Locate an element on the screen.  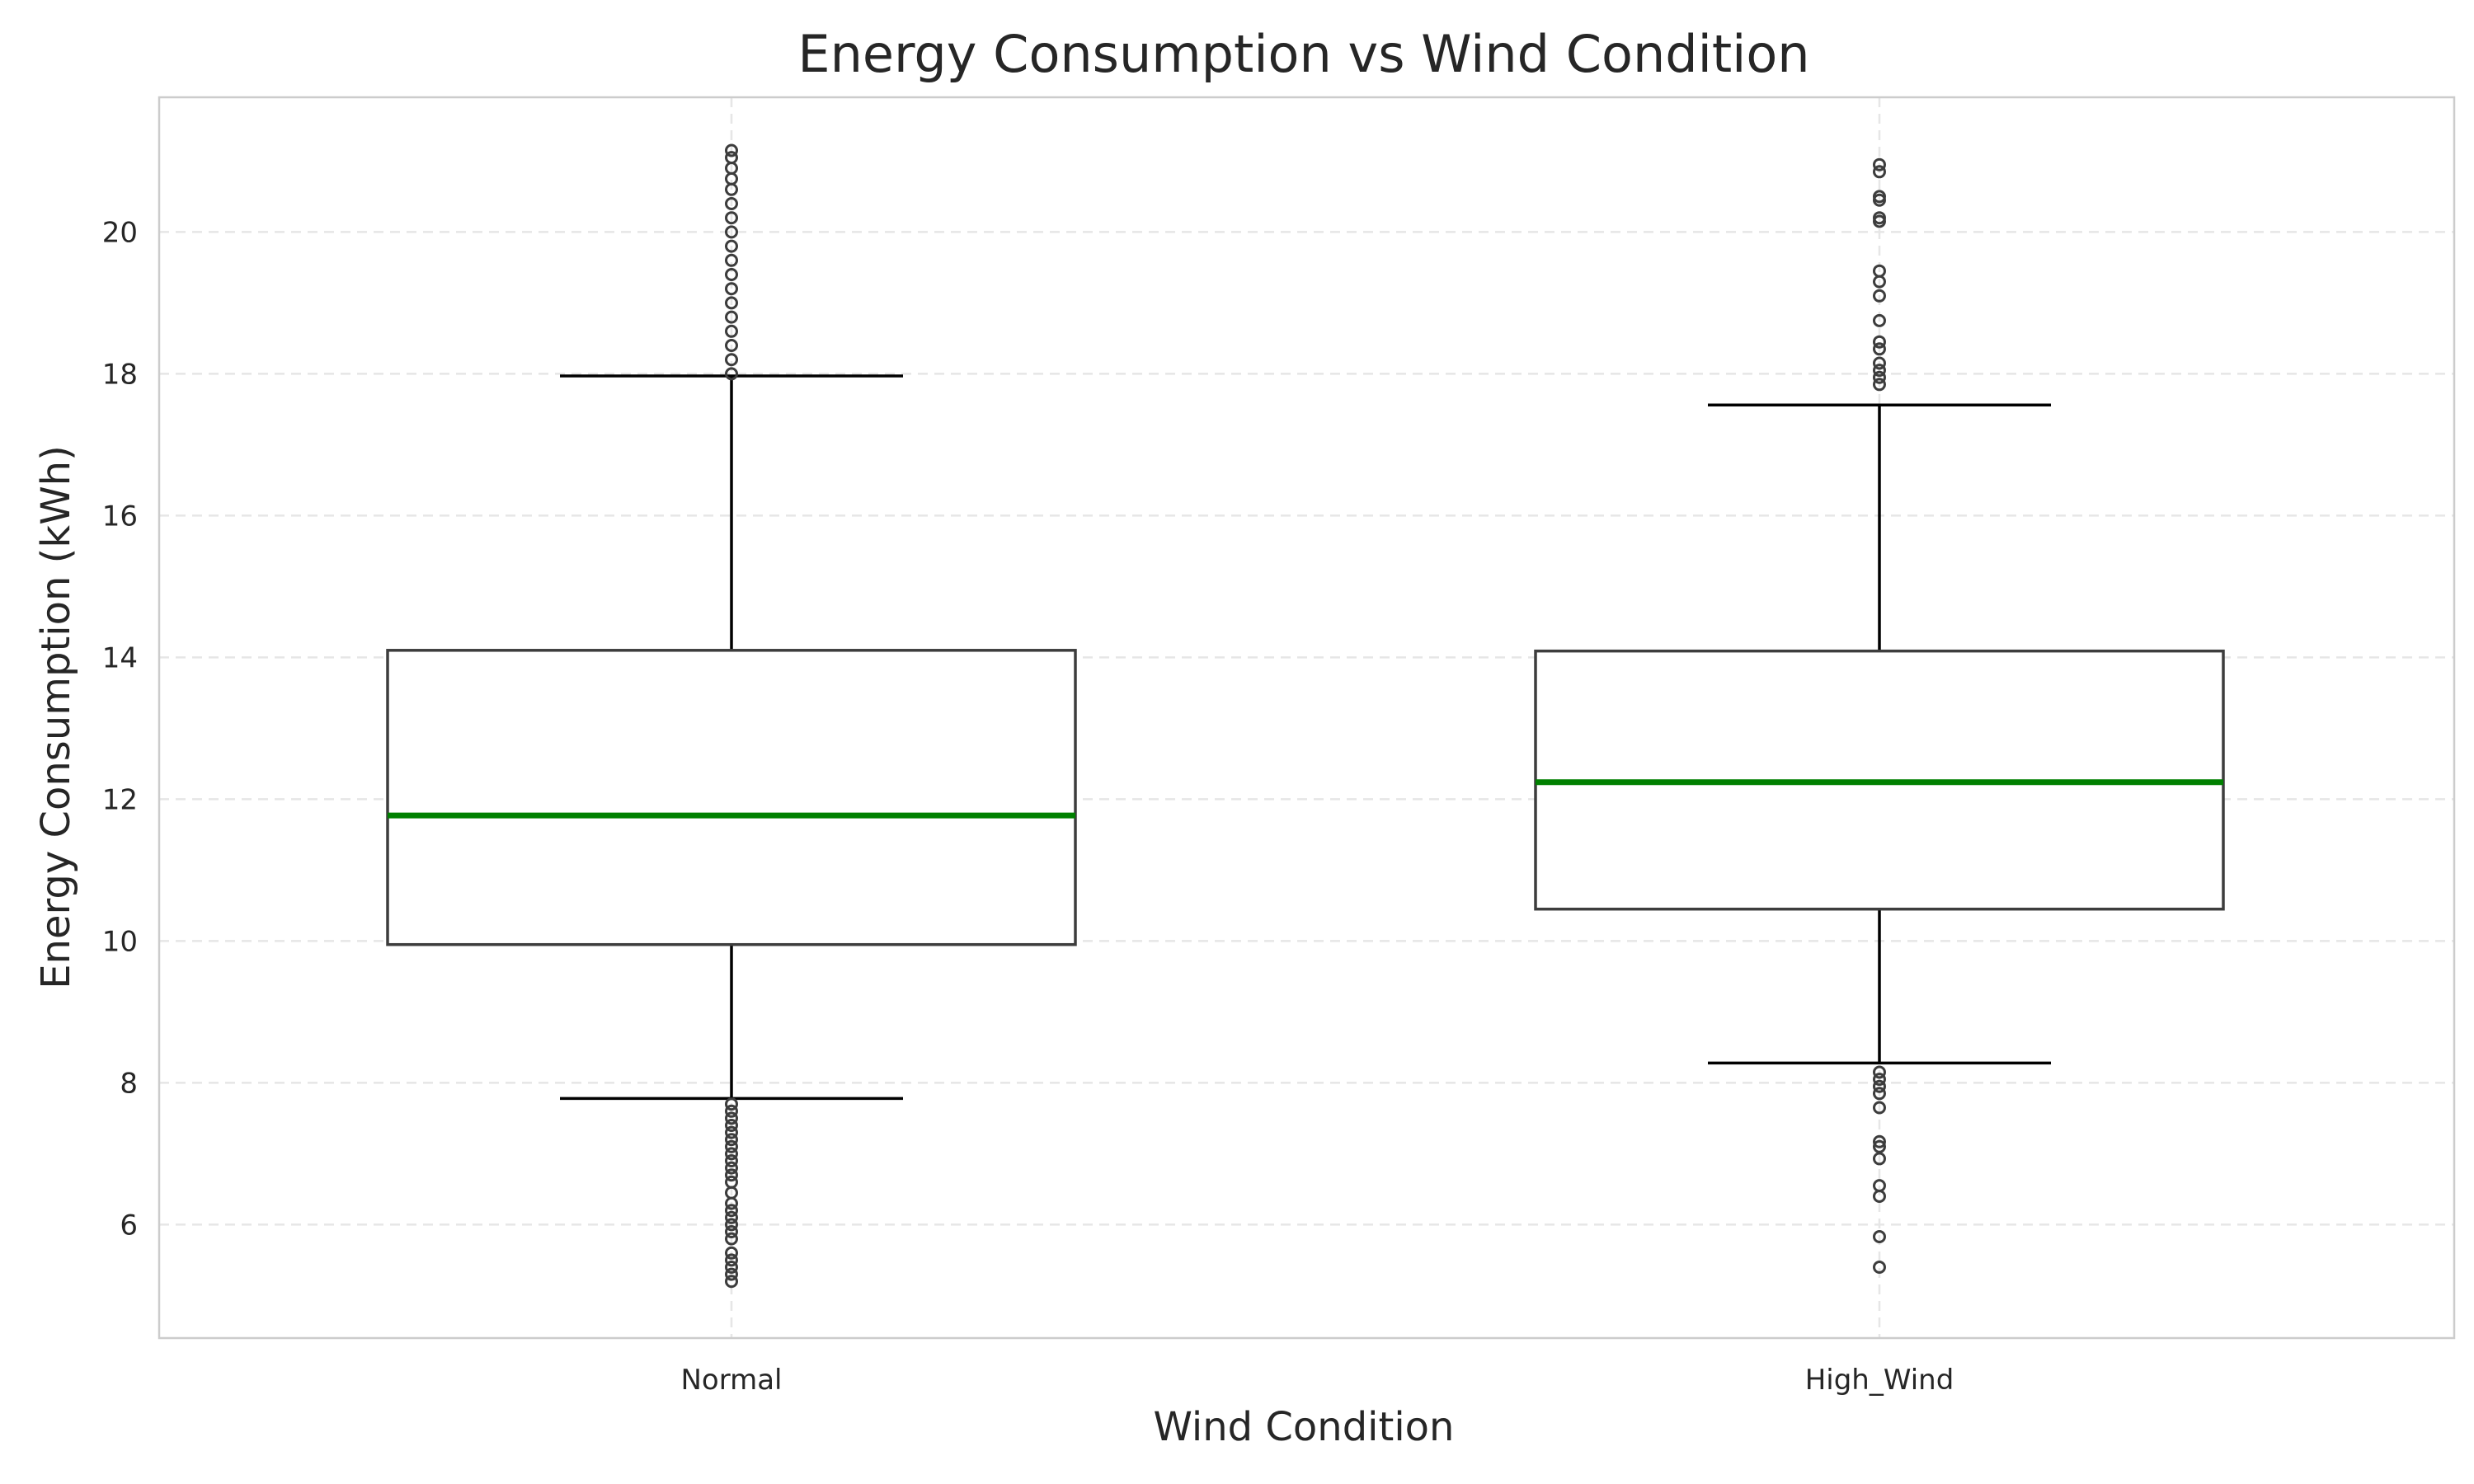
y-tick-label: 10 is located at coordinates (120, 942).